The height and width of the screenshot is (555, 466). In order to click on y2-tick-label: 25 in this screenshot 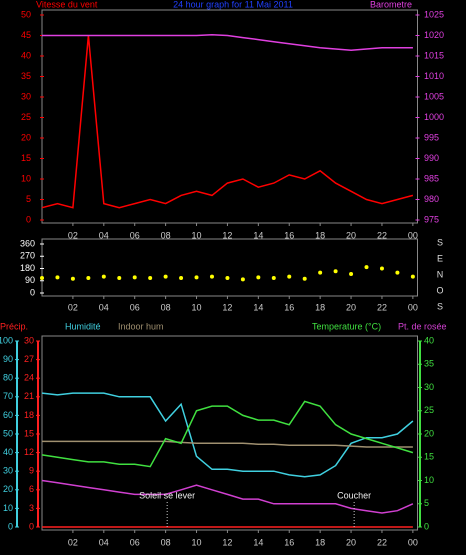, I will do `click(429, 410)`.